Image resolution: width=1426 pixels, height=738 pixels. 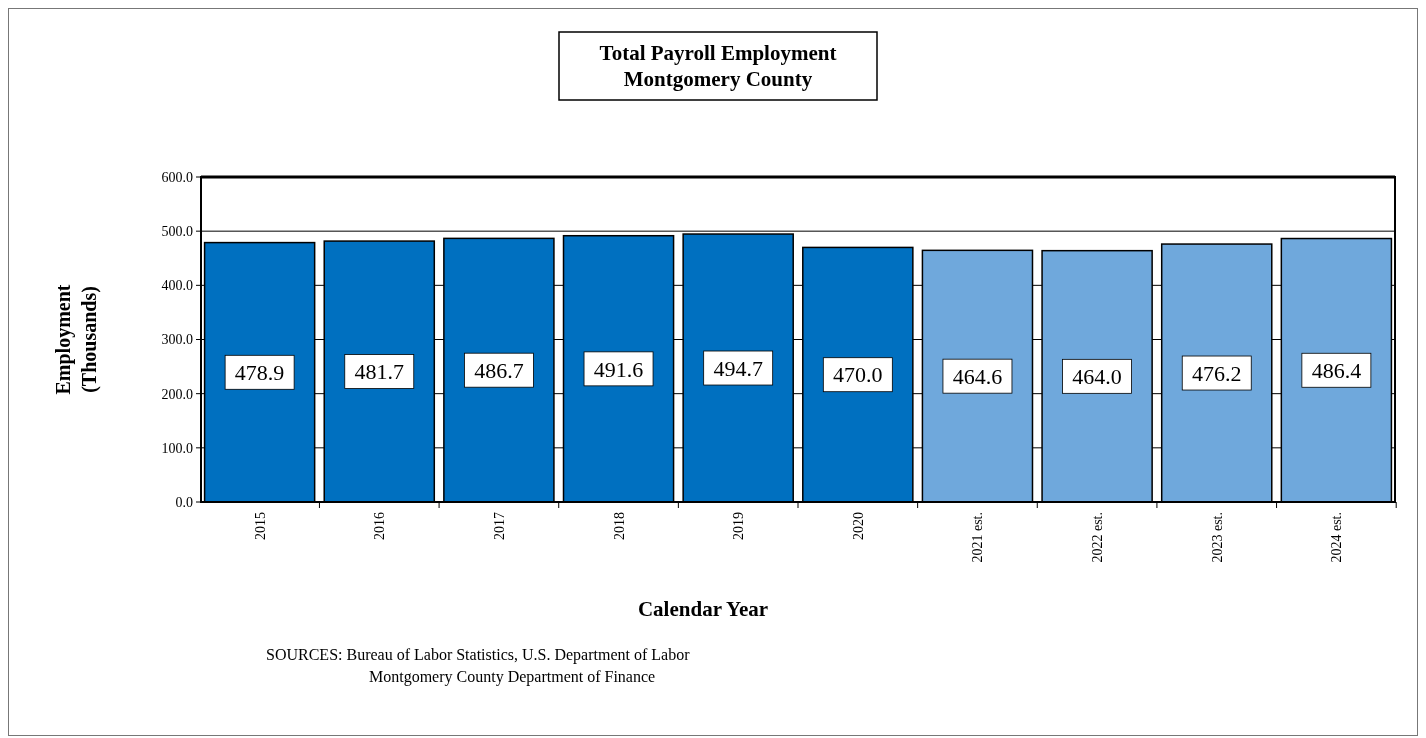 I want to click on x-tick-label: 2021 est., so click(x=978, y=537).